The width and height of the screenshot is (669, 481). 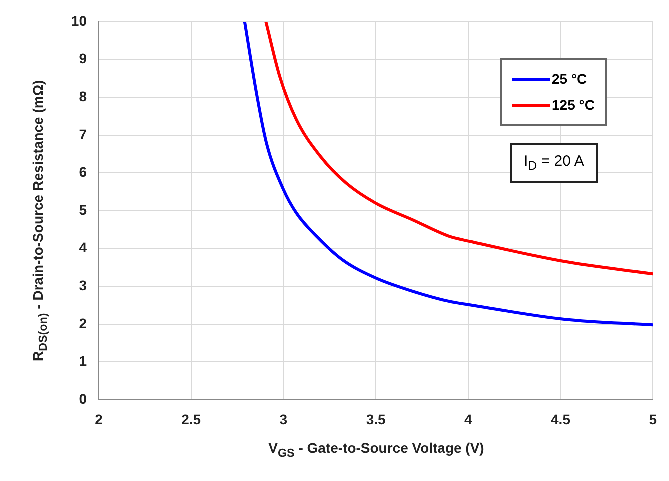 I want to click on y-tick-label: 7, so click(x=83, y=134).